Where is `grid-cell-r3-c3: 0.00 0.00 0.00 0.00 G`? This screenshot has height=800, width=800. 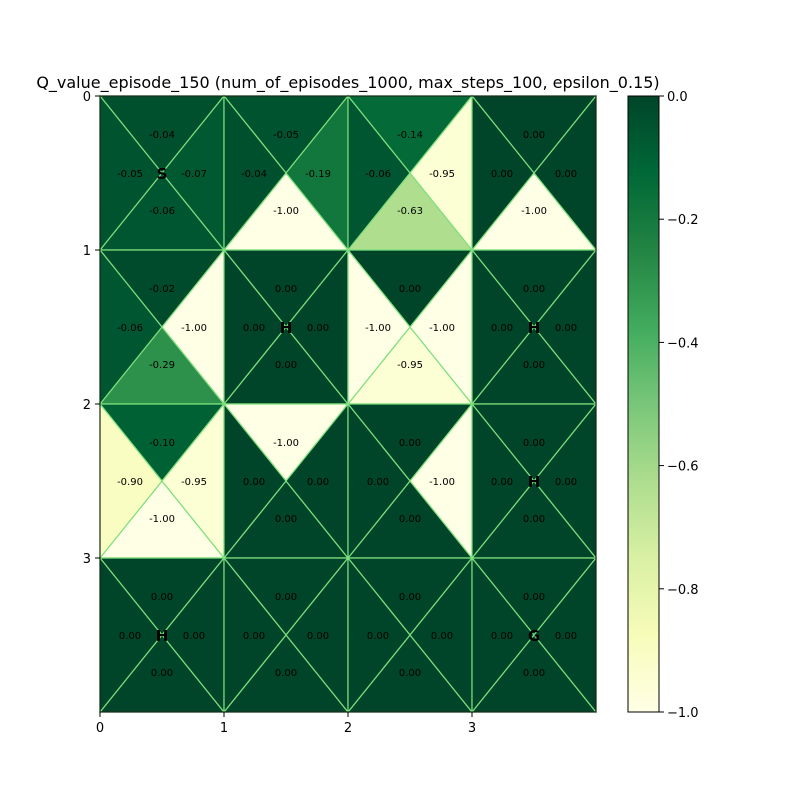 grid-cell-r3-c3: 0.00 0.00 0.00 0.00 G is located at coordinates (534, 635).